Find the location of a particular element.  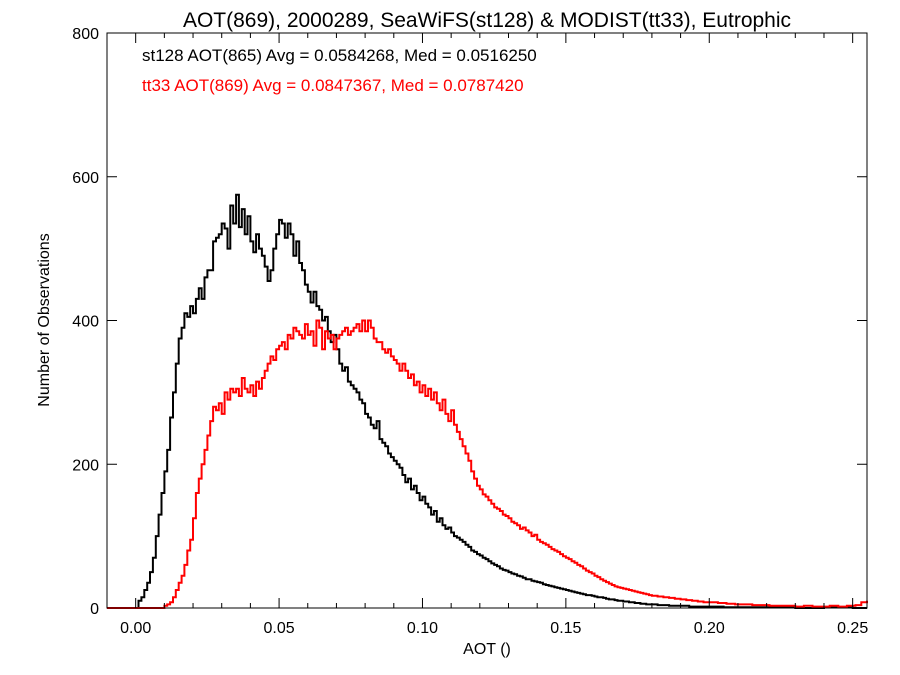

y-tick-label: 800 is located at coordinates (85, 34).